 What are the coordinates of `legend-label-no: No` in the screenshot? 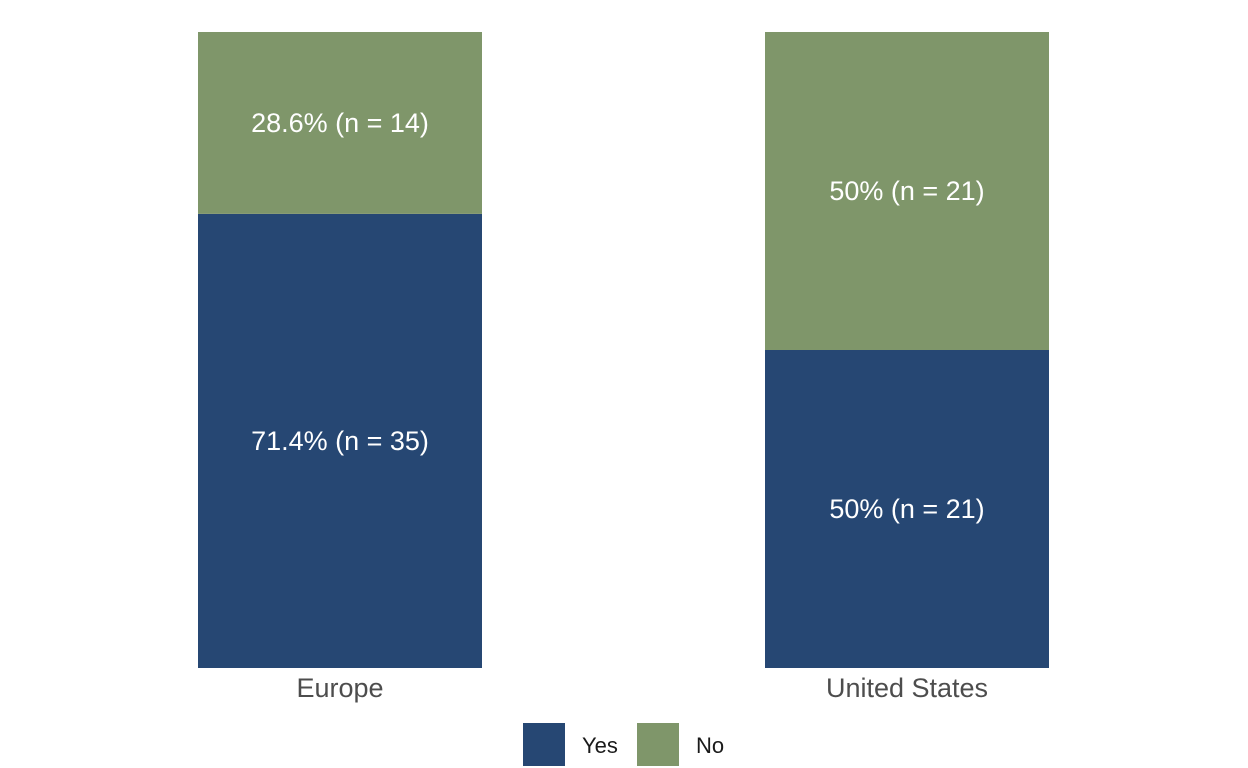 It's located at (710, 745).